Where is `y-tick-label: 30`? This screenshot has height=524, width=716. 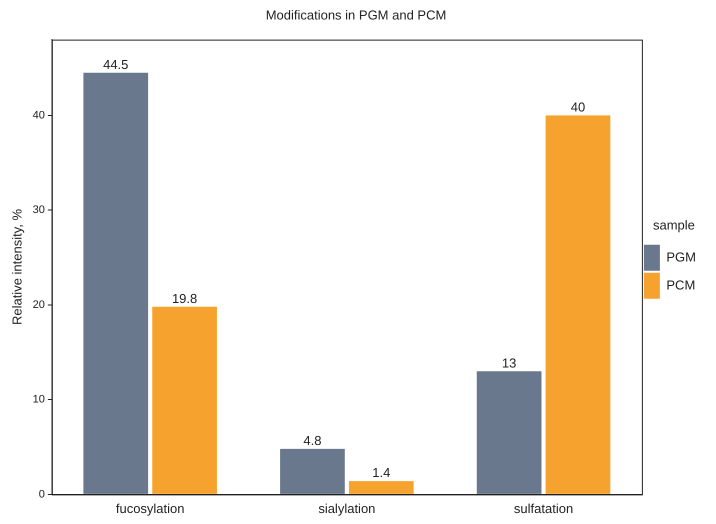
y-tick-label: 30 is located at coordinates (38, 210).